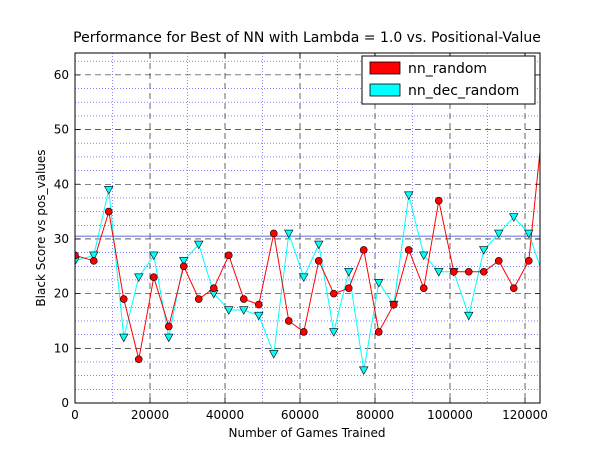 The height and width of the screenshot is (450, 600). I want to click on y-tick-label: 0, so click(65, 403).